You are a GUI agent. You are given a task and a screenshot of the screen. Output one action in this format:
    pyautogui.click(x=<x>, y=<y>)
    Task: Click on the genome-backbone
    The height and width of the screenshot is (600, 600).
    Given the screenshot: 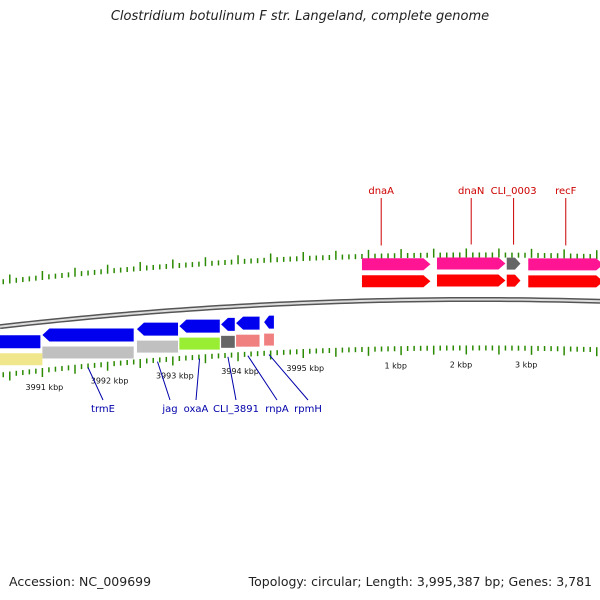 What is the action you would take?
    pyautogui.click(x=300, y=313)
    